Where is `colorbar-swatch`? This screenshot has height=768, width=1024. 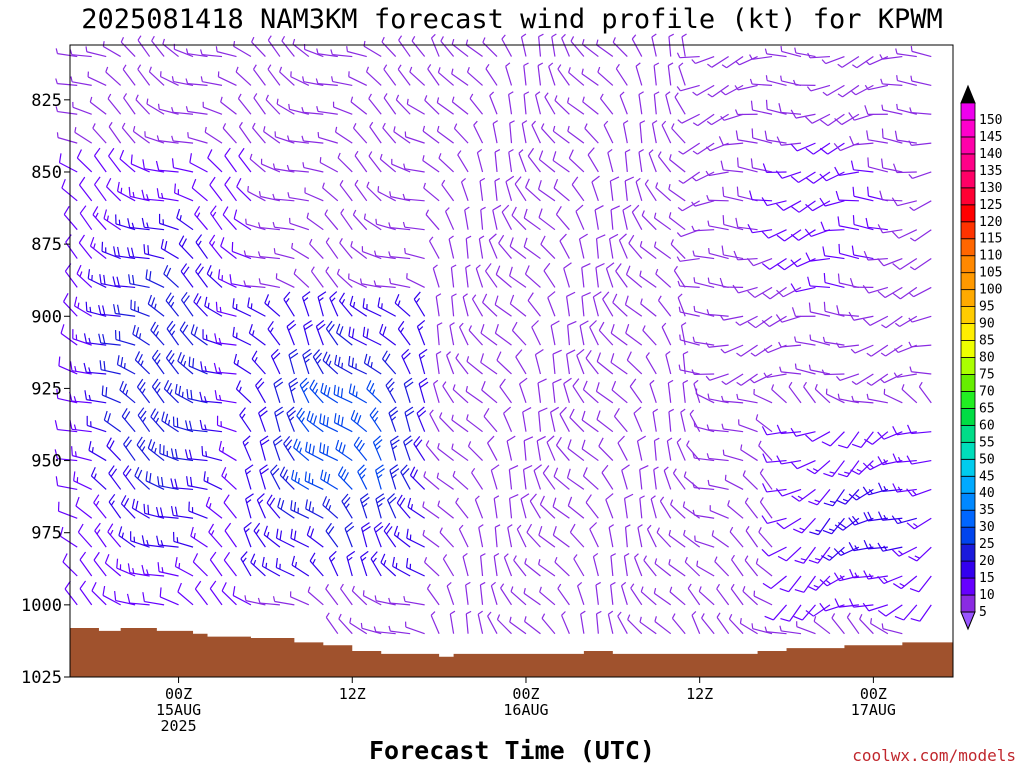
colorbar-swatch is located at coordinates (968, 196).